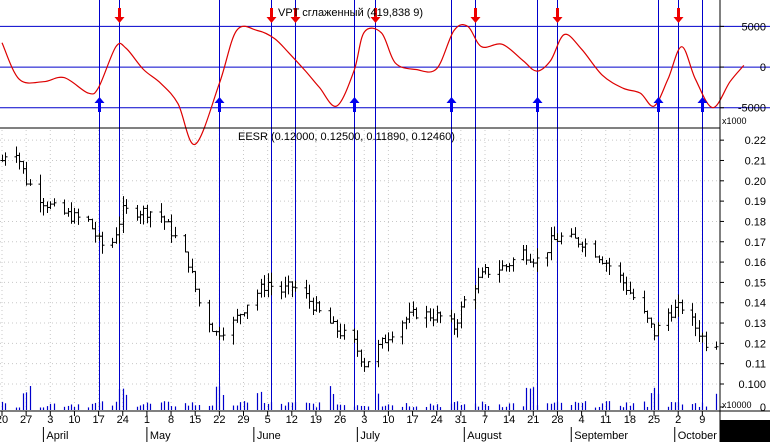 Image resolution: width=770 pixels, height=442 pixels. What do you see at coordinates (243, 420) in the screenshot?
I see `x-tick-label: 29` at bounding box center [243, 420].